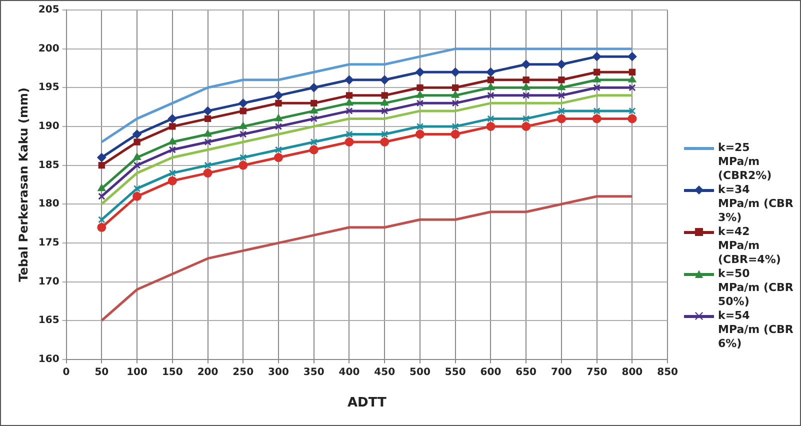 The image size is (801, 426). Describe the element at coordinates (49, 48) in the screenshot. I see `y-tick-label: 200` at that location.